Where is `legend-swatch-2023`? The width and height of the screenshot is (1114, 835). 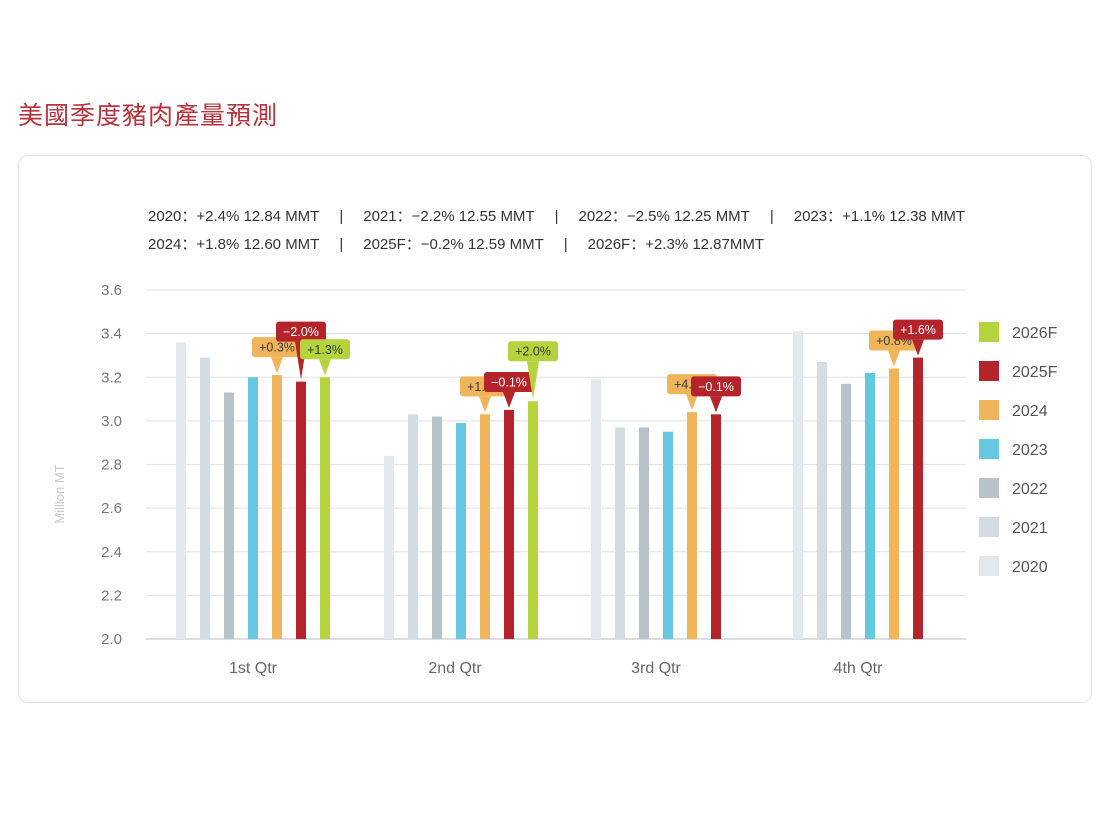 legend-swatch-2023 is located at coordinates (989, 449).